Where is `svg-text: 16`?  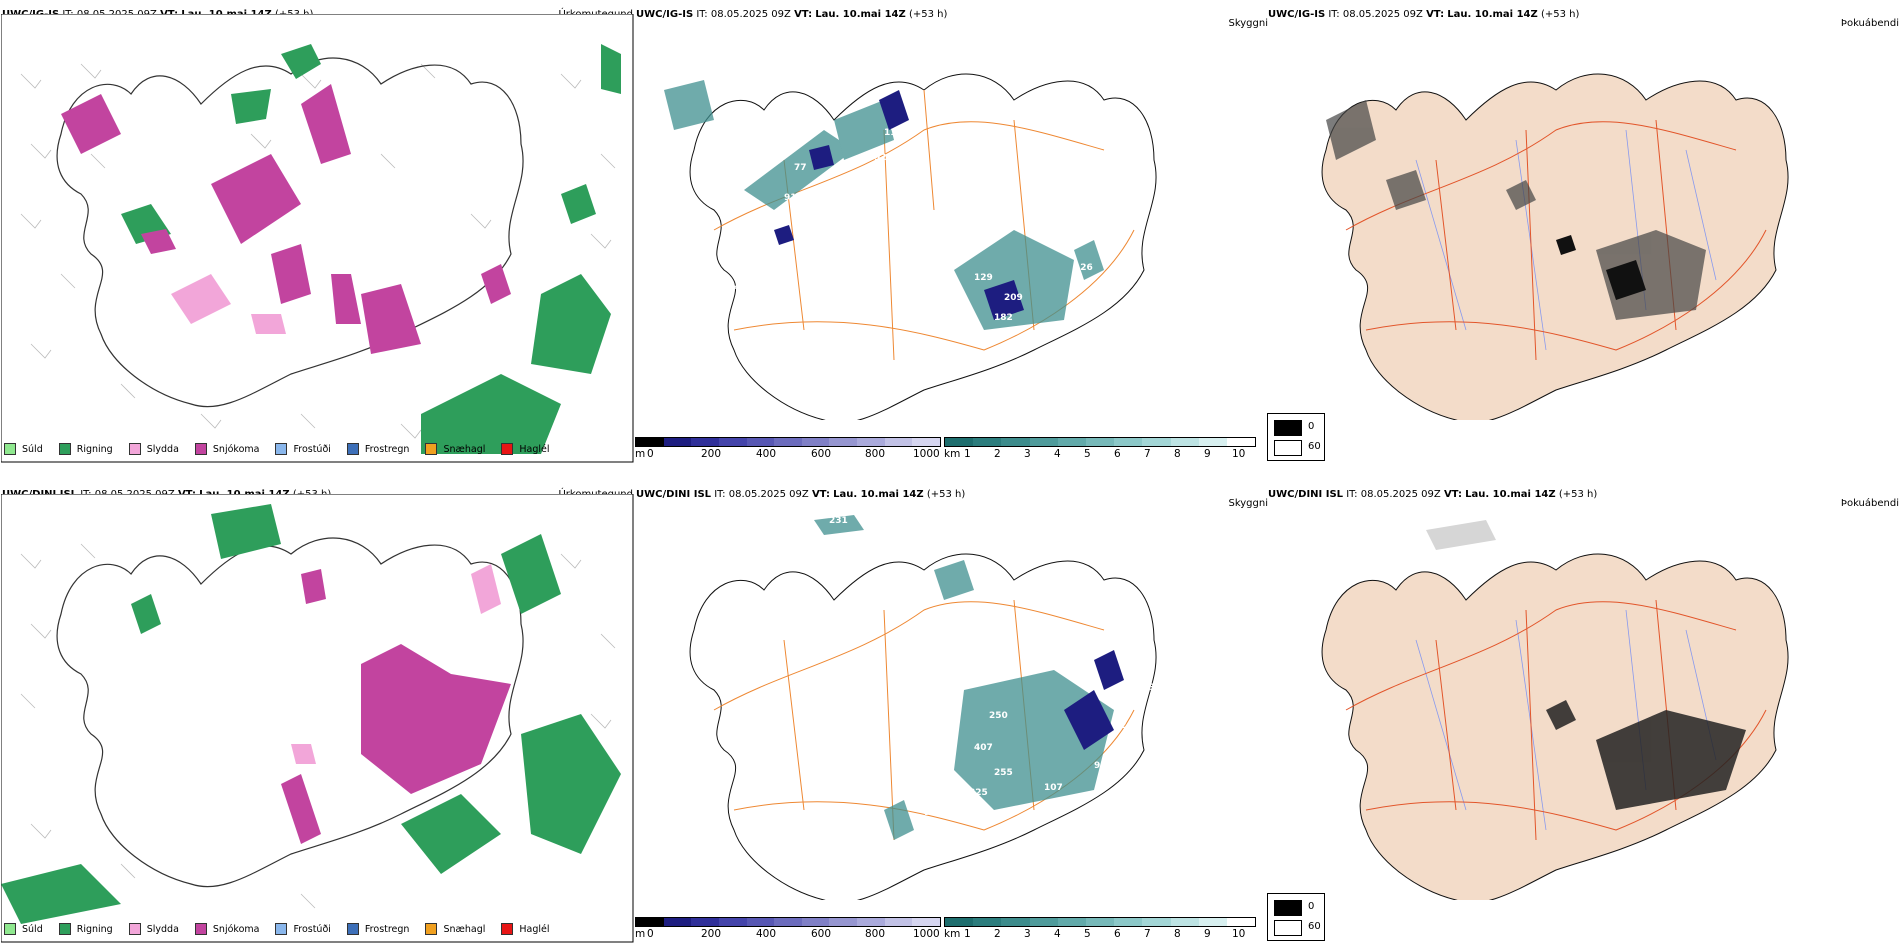
svg-text: 16 is located at coordinates (910, 258).